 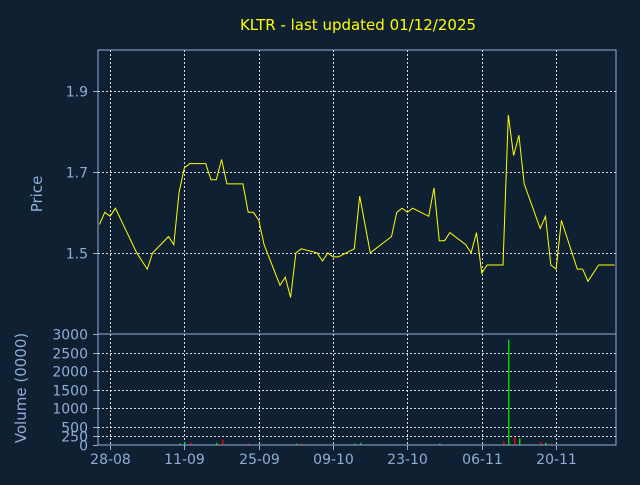 I want to click on volume-y-tick-label: 0, so click(x=83, y=447).